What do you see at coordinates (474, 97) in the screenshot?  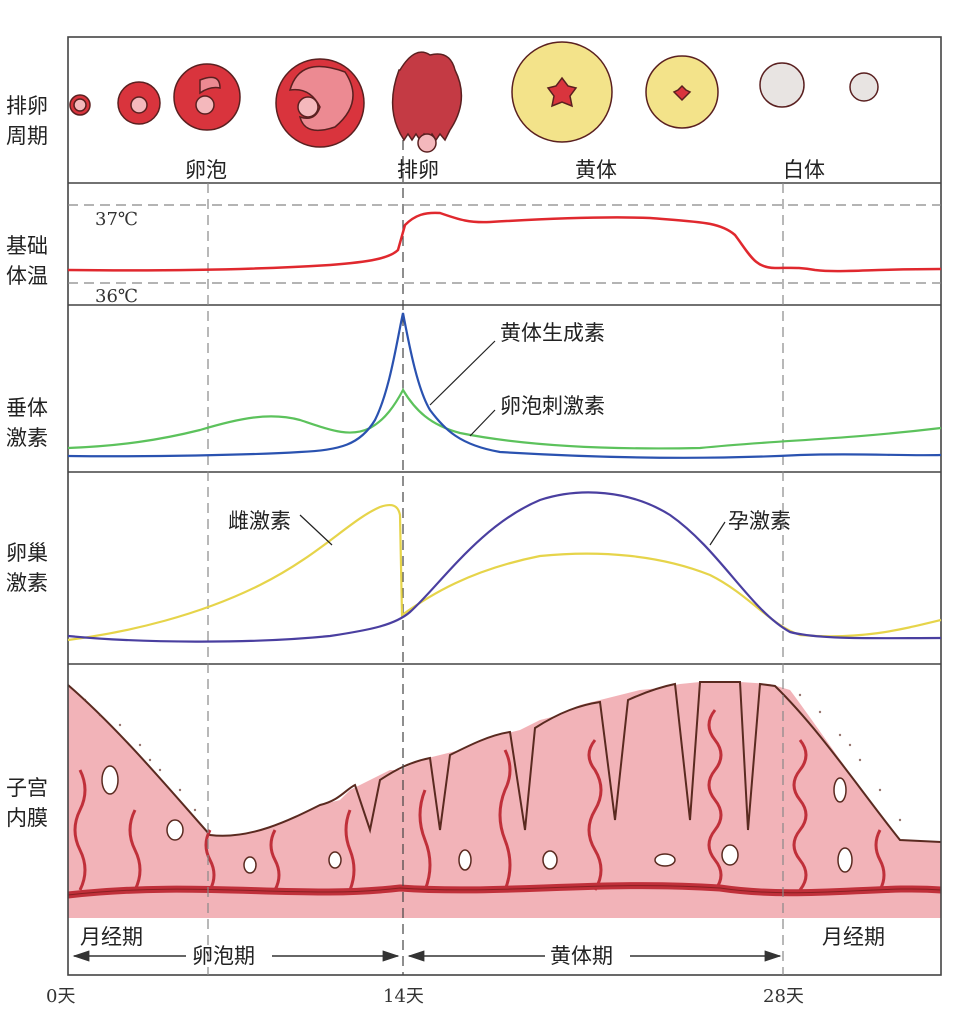 I see `ovary-stage-illustrations` at bounding box center [474, 97].